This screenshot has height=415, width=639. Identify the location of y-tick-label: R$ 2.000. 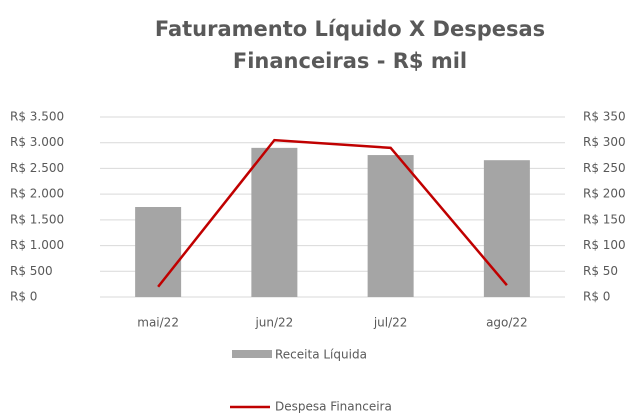
(37, 194).